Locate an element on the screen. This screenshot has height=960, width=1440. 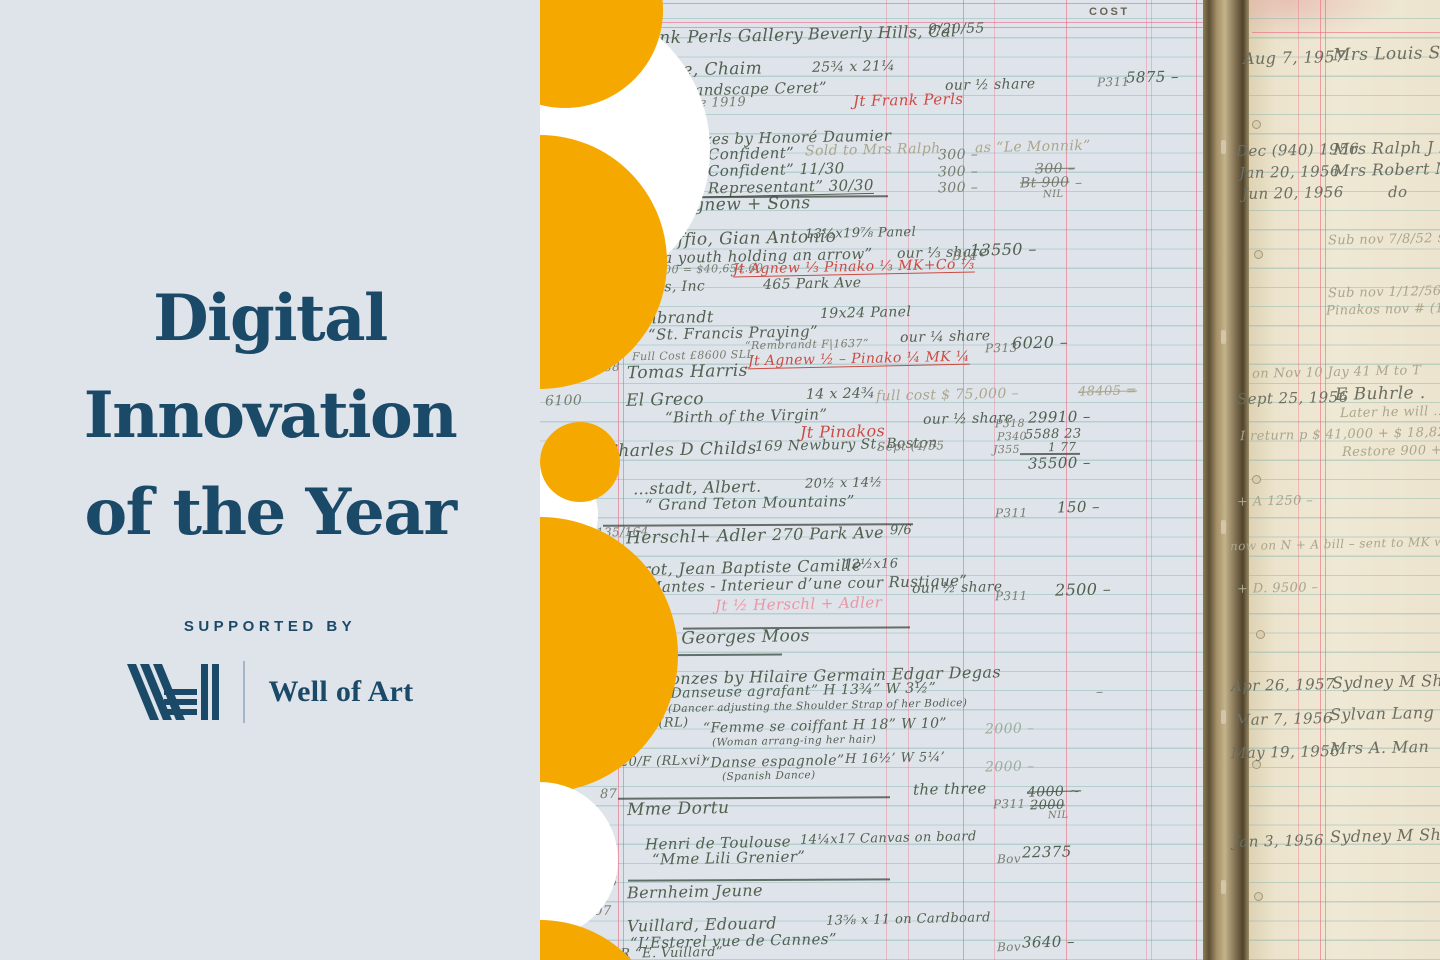
ledger-fragment: 14 x 24¾ is located at coordinates (840, 394).